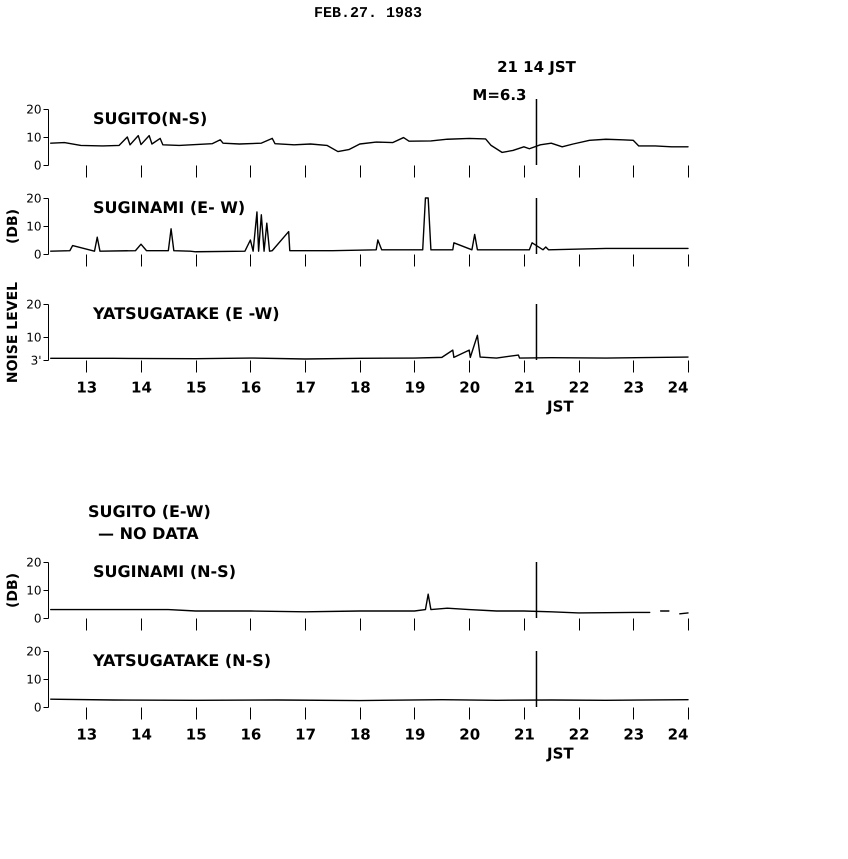 The height and width of the screenshot is (859, 848). What do you see at coordinates (537, 67) in the screenshot?
I see `text: 21 14 JST` at bounding box center [537, 67].